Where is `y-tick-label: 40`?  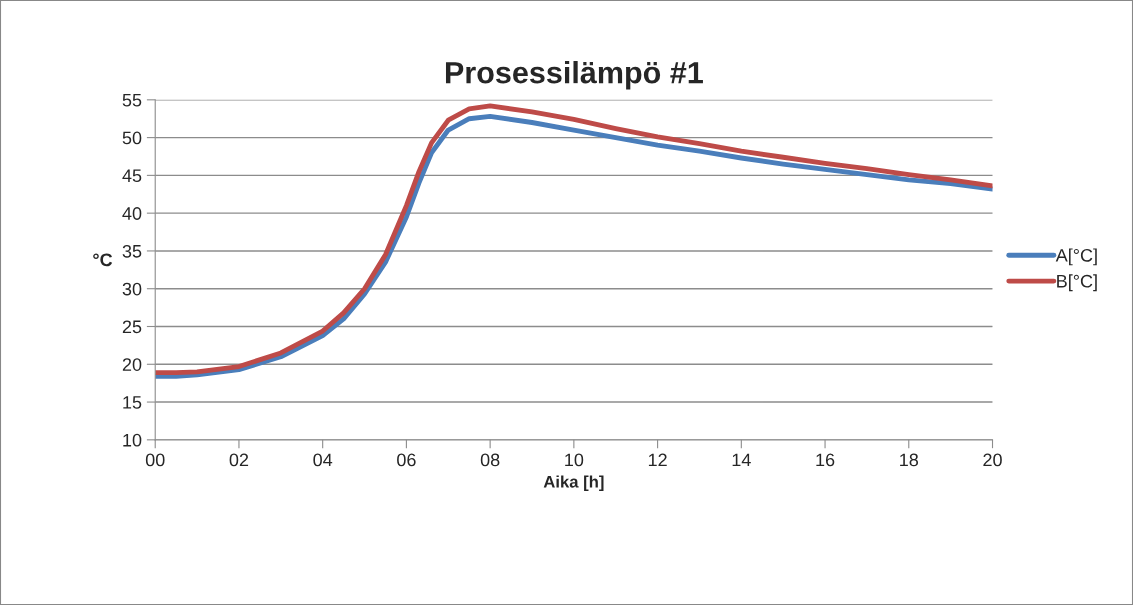 y-tick-label: 40 is located at coordinates (132, 213).